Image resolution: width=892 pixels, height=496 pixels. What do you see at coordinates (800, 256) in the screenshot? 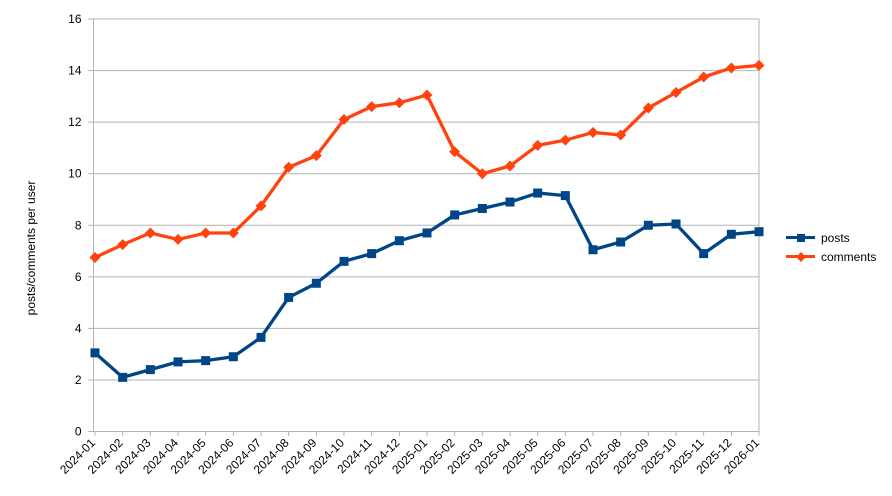
I see `comments-line-diamond-marker-icon` at bounding box center [800, 256].